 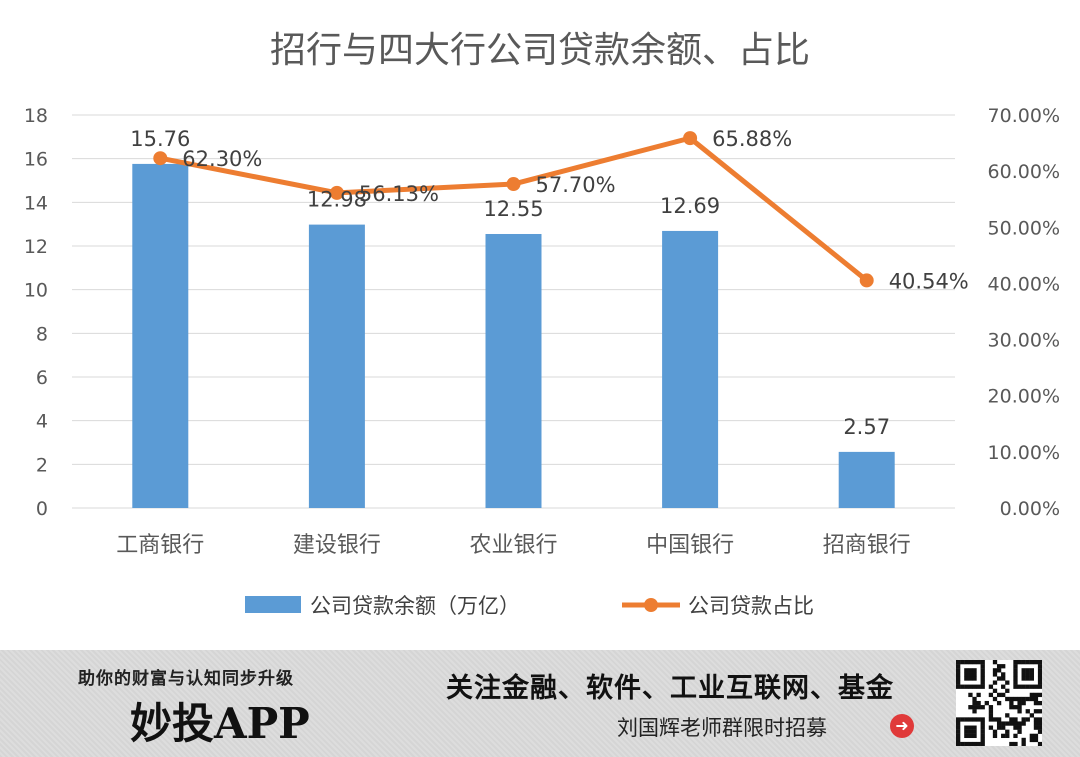 What do you see at coordinates (160, 139) in the screenshot?
I see `bar-data-label: 15.76` at bounding box center [160, 139].